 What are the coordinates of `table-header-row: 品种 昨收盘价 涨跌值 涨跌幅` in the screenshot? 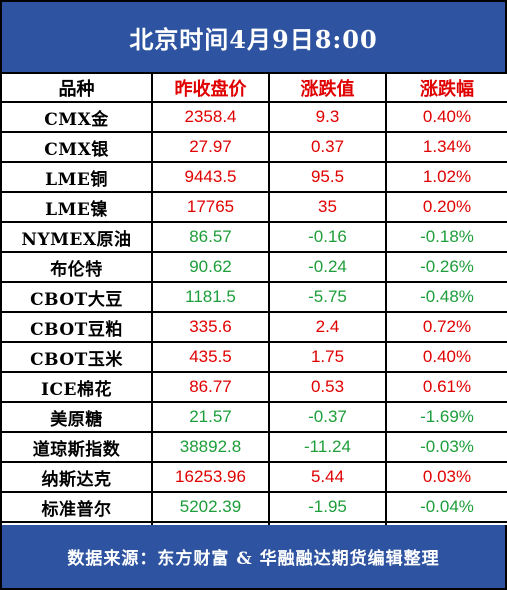 It's located at (253, 87).